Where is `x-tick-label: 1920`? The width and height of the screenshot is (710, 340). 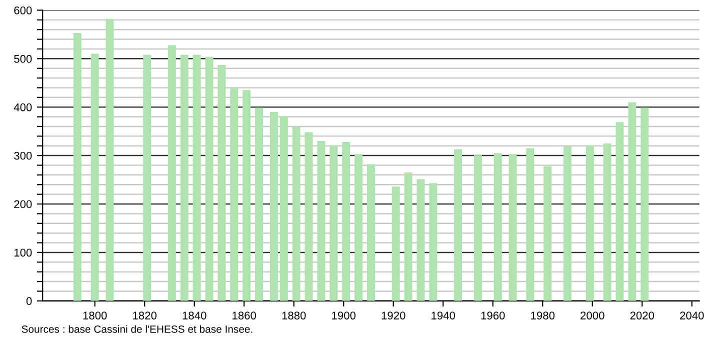 x-tick-label: 1920 is located at coordinates (394, 316).